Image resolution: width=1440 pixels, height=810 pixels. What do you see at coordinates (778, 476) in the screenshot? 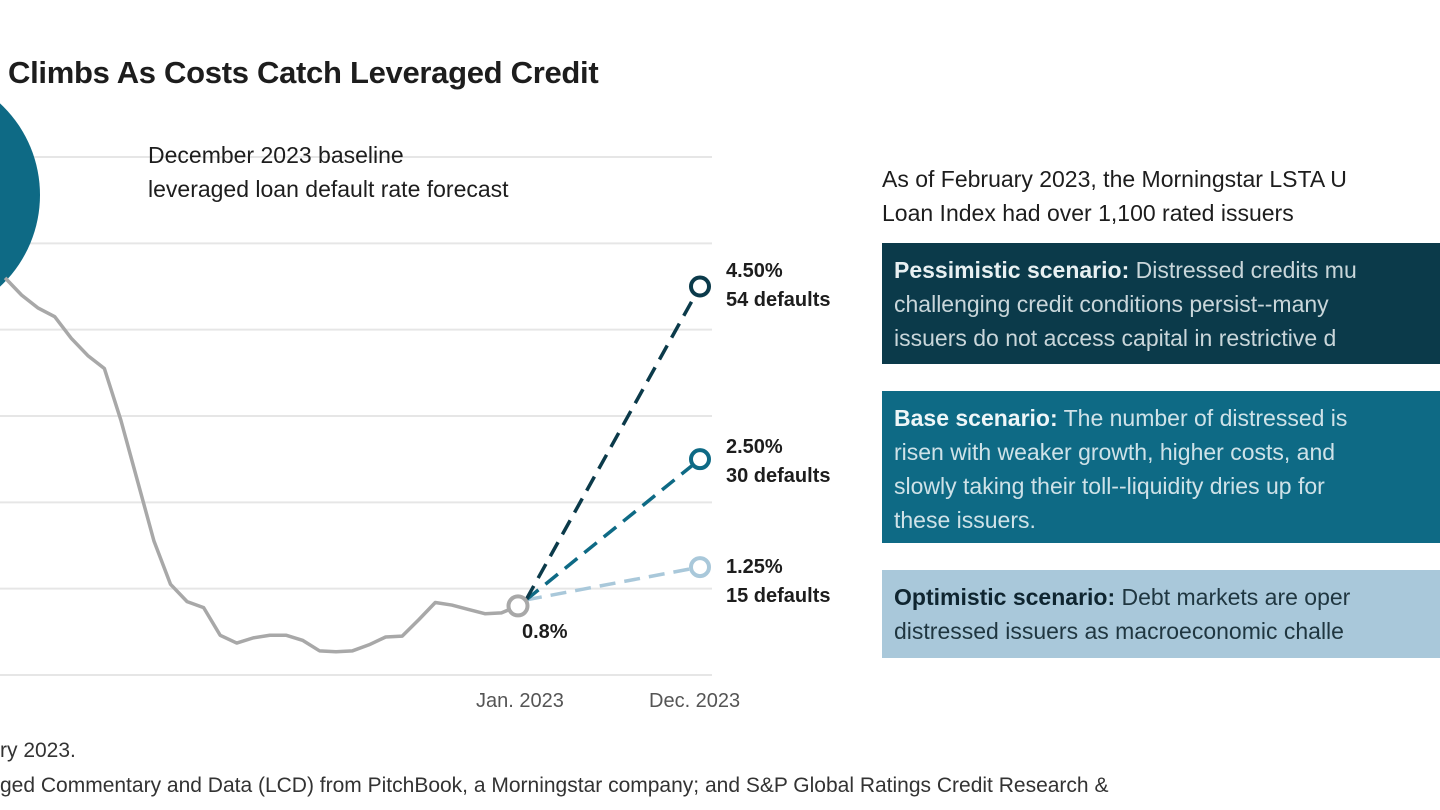
I see `base-defaults: 30 defaults` at bounding box center [778, 476].